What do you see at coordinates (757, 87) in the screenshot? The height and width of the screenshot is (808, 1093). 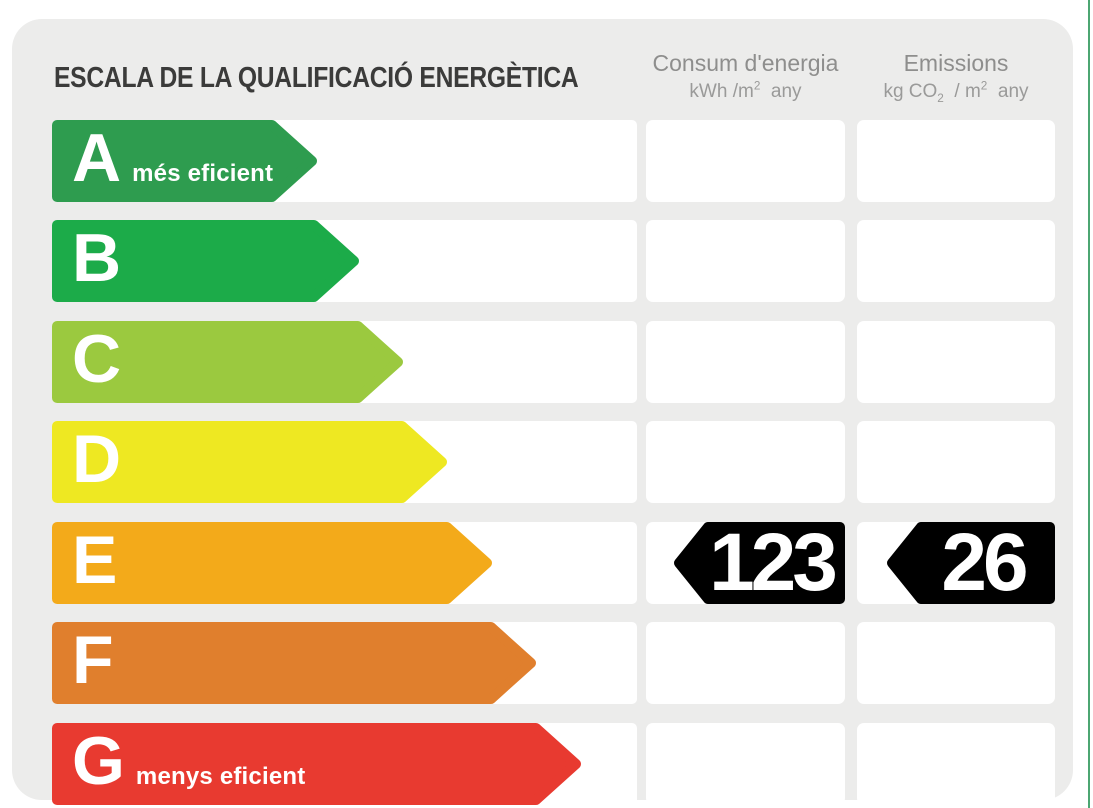 I see `energy-unit-sup: 2` at bounding box center [757, 87].